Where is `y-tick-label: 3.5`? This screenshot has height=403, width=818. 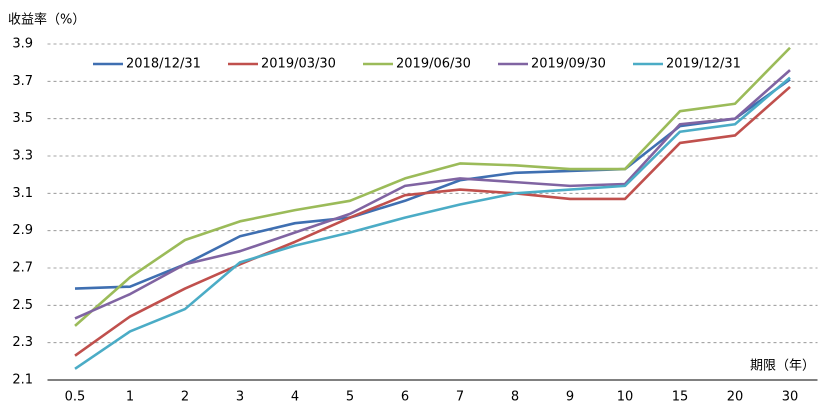
y-tick-label: 3.5 is located at coordinates (22, 118).